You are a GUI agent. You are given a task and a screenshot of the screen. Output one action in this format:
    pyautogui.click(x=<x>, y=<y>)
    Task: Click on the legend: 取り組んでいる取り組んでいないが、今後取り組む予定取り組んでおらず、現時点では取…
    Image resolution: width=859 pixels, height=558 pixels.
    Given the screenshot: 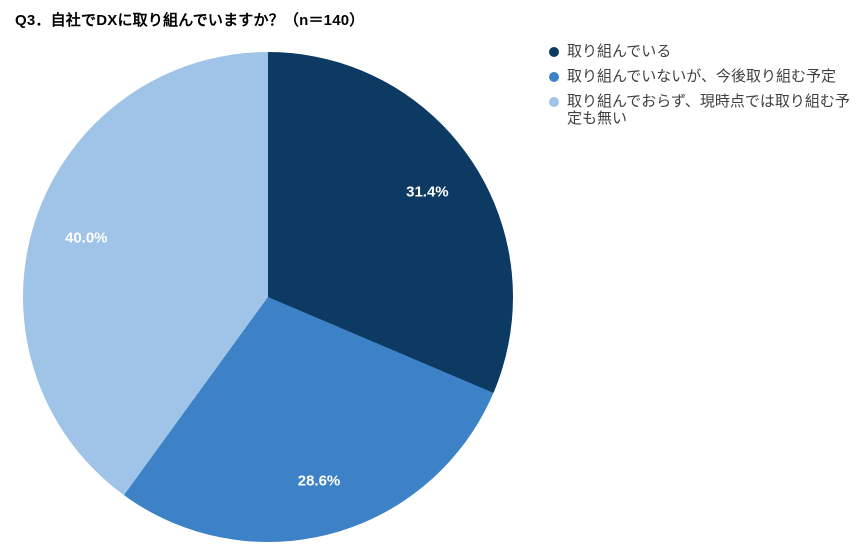 What is the action you would take?
    pyautogui.click(x=700, y=89)
    